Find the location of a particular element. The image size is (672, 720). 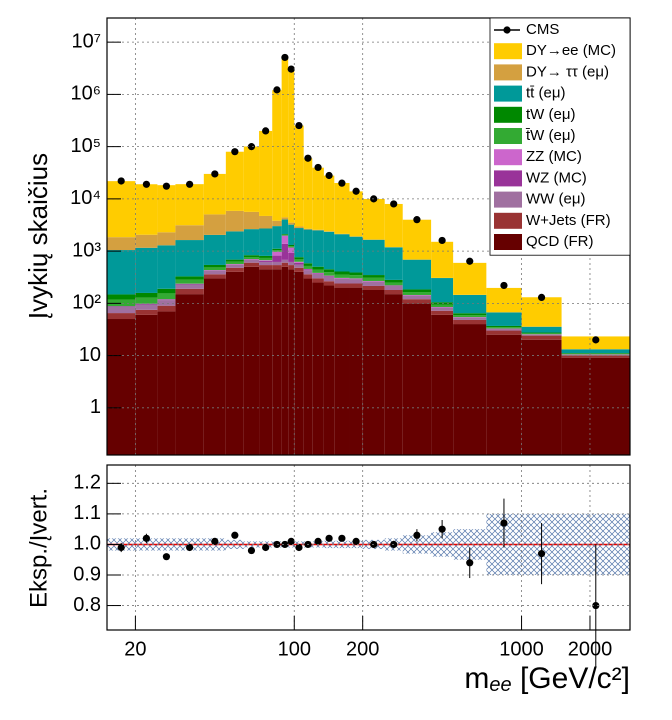

legend-label: tt̄ (eμ) is located at coordinates (545, 93).